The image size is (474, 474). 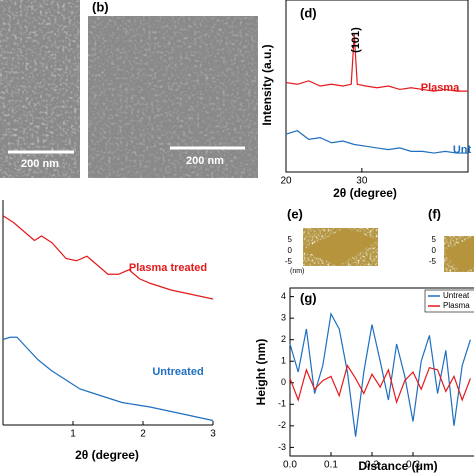 What do you see at coordinates (173, 97) in the screenshot?
I see `sem-image-b` at bounding box center [173, 97].